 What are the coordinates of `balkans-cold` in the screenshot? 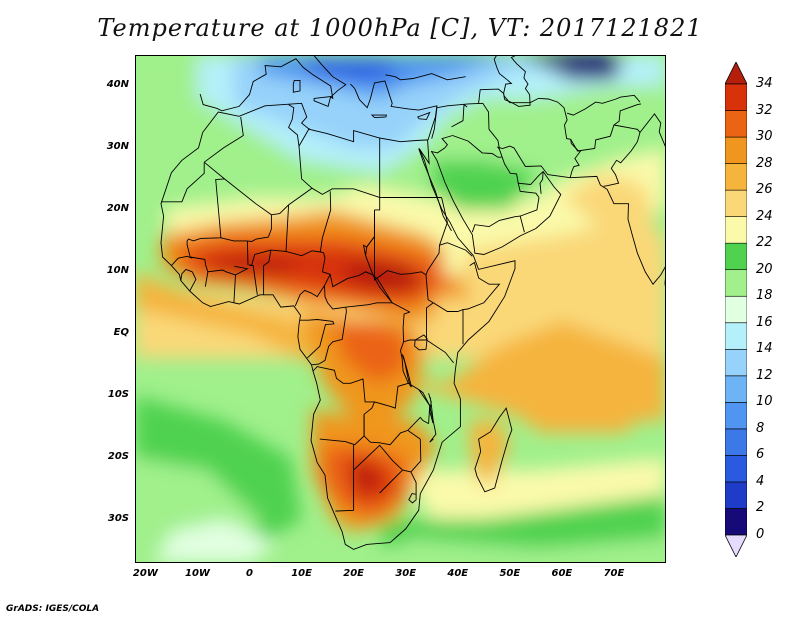 It's located at (353, 70).